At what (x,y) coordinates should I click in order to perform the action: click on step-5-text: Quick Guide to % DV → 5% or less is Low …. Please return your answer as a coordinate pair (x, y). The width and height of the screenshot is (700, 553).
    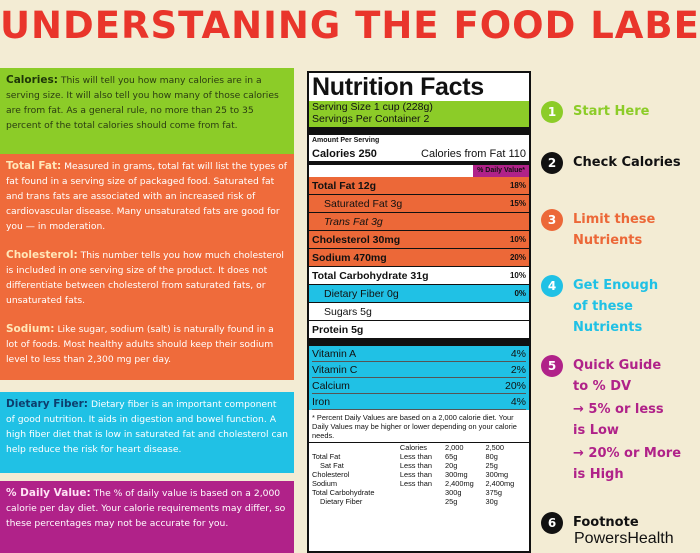
    Looking at the image, I should click on (627, 420).